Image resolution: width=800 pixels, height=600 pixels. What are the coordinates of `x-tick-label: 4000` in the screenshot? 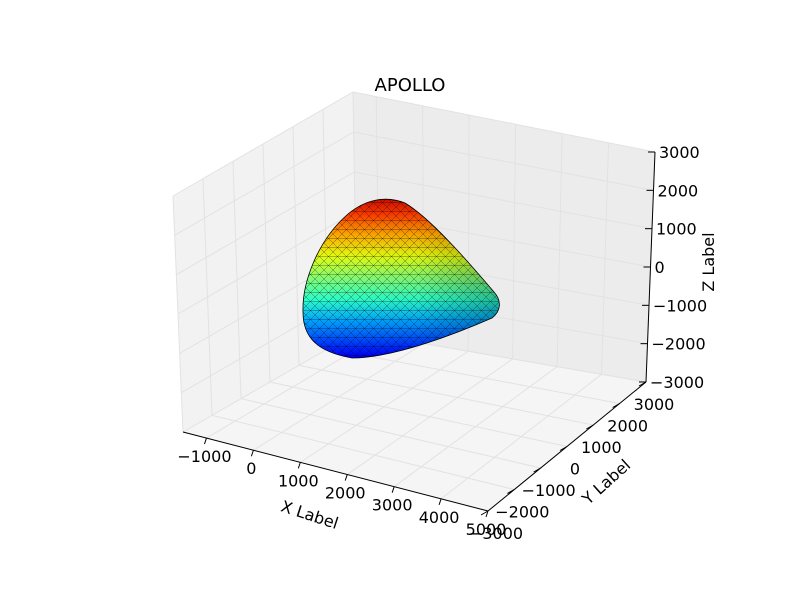 It's located at (439, 517).